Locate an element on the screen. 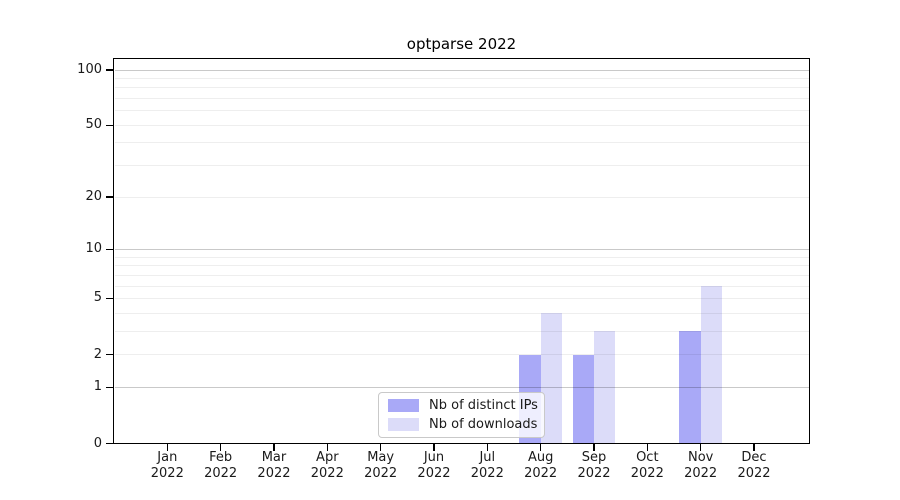 This screenshot has width=900, height=500. bar-sep-downloads is located at coordinates (604, 387).